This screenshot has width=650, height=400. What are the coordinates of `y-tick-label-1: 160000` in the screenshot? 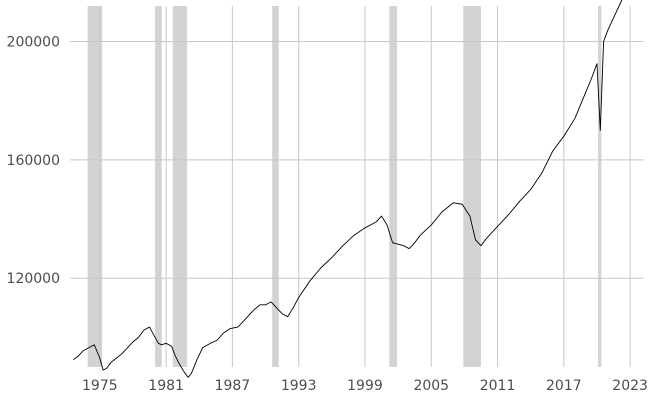 It's located at (33, 161).